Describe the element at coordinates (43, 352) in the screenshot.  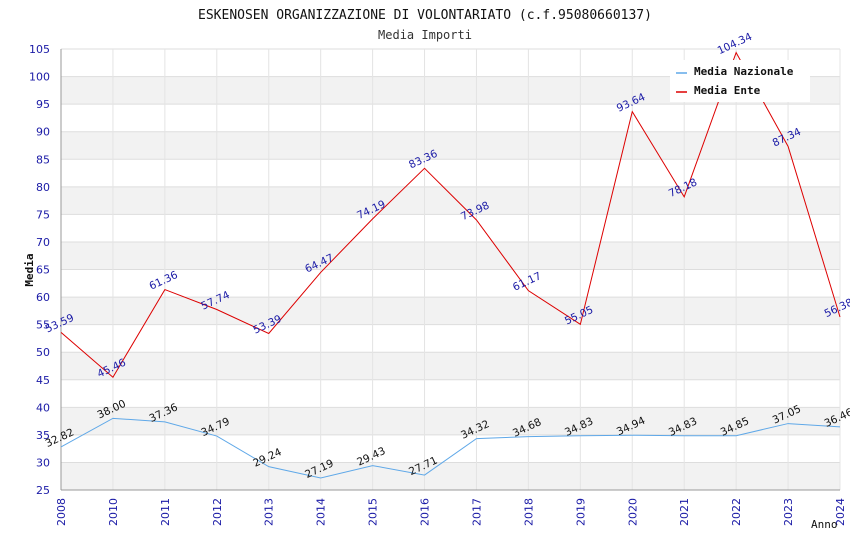
I see `y-tick-label: 50` at that location.